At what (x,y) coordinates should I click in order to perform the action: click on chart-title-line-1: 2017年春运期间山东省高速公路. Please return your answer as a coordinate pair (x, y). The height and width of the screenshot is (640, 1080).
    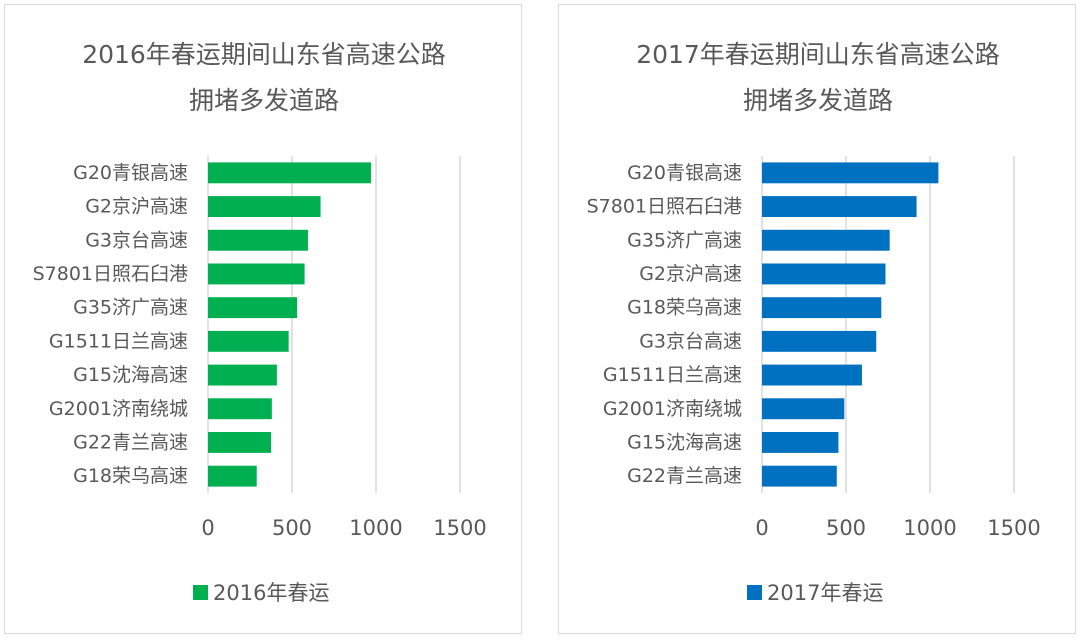
    Looking at the image, I should click on (818, 54).